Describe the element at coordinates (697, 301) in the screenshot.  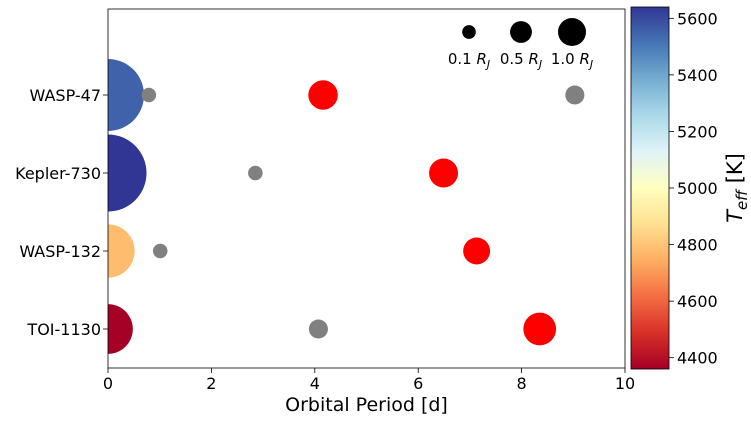
I see `colorbar-tick-label: 4600` at that location.